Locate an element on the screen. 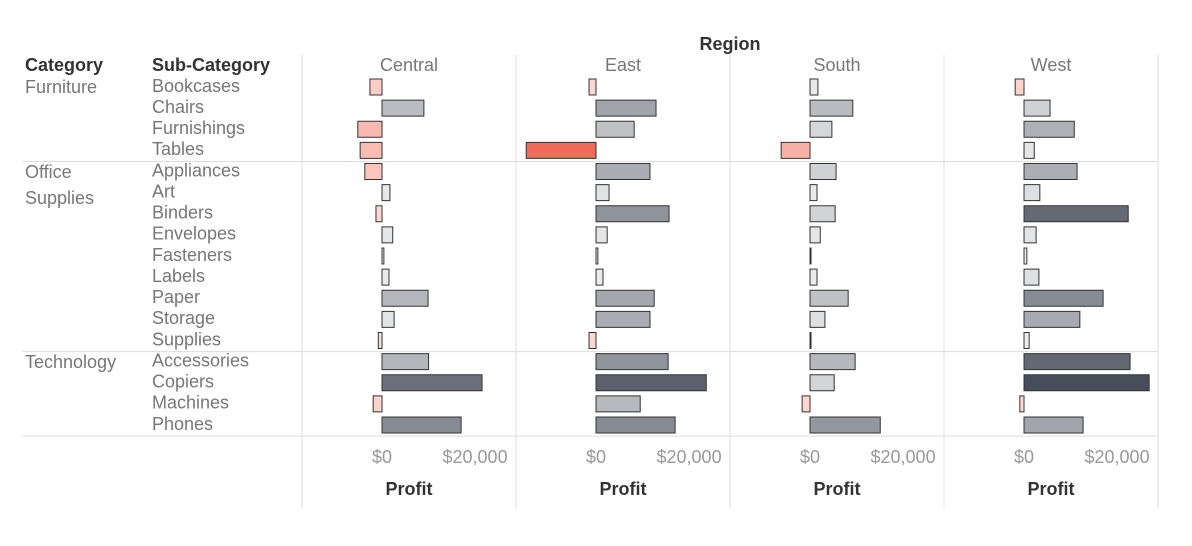 This screenshot has height=546, width=1192. sub-category-label: Chairs is located at coordinates (178, 107).